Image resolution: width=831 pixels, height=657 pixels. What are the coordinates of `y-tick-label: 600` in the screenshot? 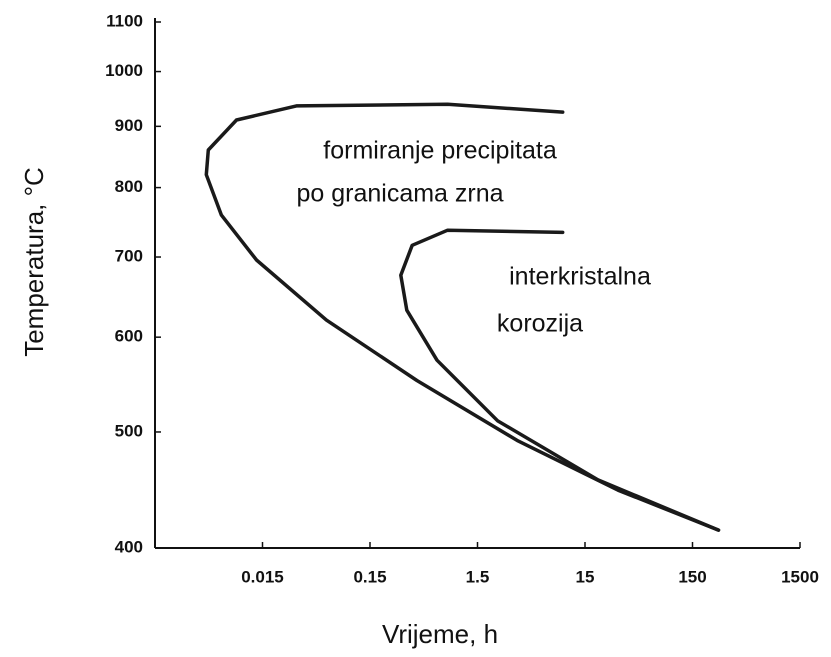 It's located at (129, 336).